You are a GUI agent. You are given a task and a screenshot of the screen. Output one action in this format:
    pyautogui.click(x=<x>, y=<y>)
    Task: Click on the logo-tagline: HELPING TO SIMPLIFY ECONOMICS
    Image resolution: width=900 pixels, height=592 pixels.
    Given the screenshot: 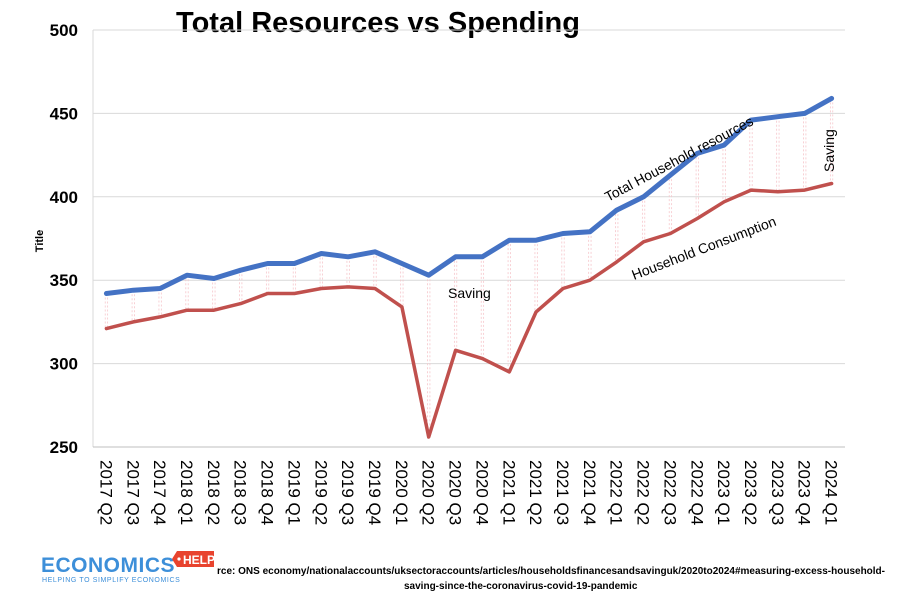 What is the action you would take?
    pyautogui.click(x=111, y=580)
    